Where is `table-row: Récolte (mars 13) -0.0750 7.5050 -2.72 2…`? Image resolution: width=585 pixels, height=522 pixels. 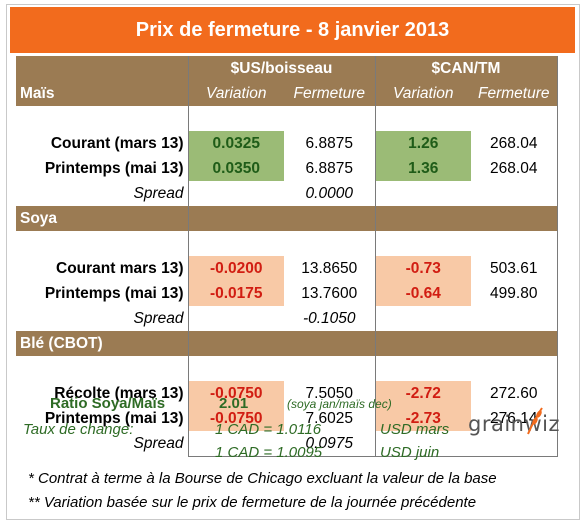
table-row: Récolte (mars 13) -0.0750 7.5050 -2.72 2… is located at coordinates (287, 393).